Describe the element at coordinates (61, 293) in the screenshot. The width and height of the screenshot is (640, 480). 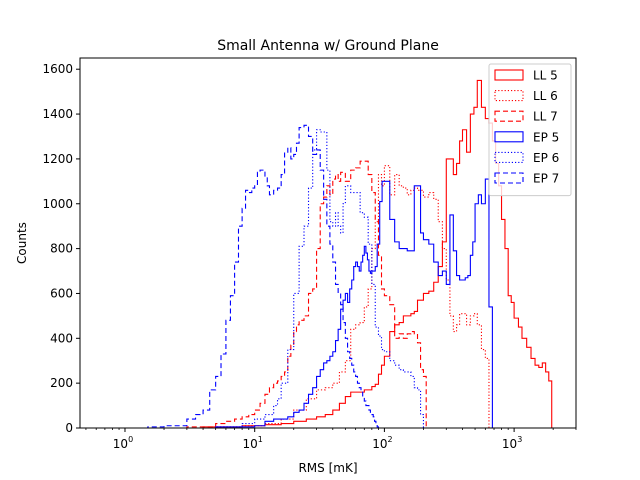
I see `y-tick-label: 600` at that location.